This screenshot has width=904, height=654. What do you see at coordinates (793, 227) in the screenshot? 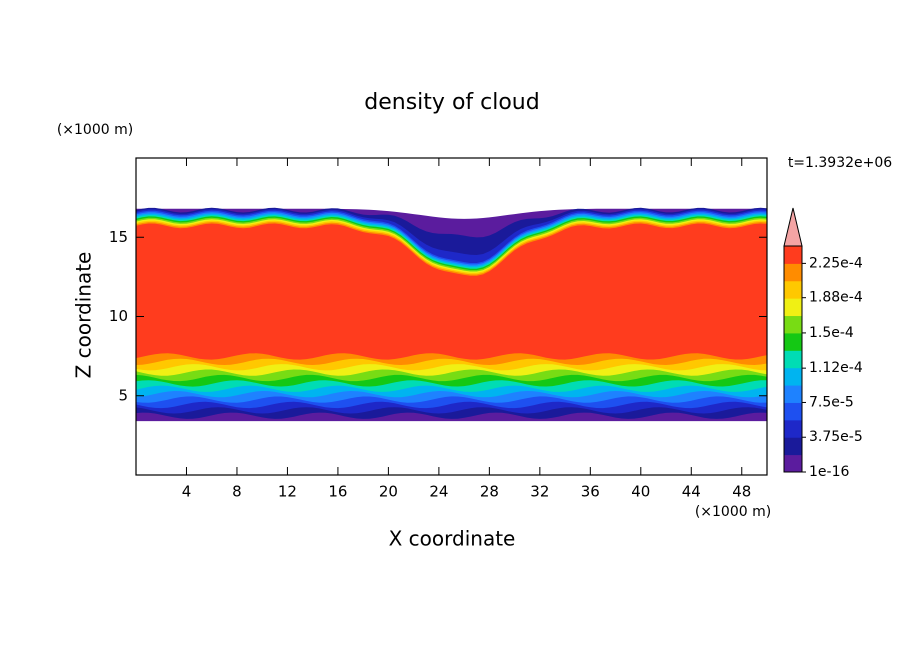
I see `colorbar-extend` at bounding box center [793, 227].